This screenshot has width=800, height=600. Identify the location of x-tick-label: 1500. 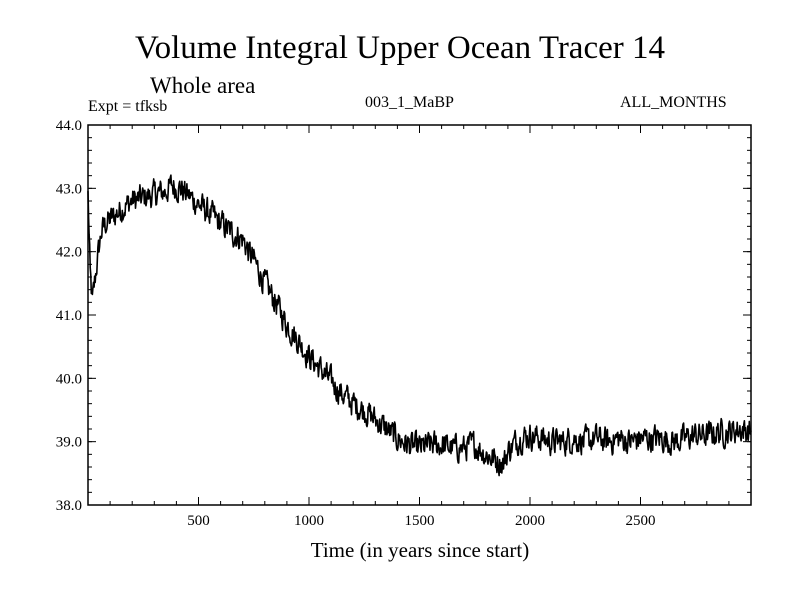
(420, 521).